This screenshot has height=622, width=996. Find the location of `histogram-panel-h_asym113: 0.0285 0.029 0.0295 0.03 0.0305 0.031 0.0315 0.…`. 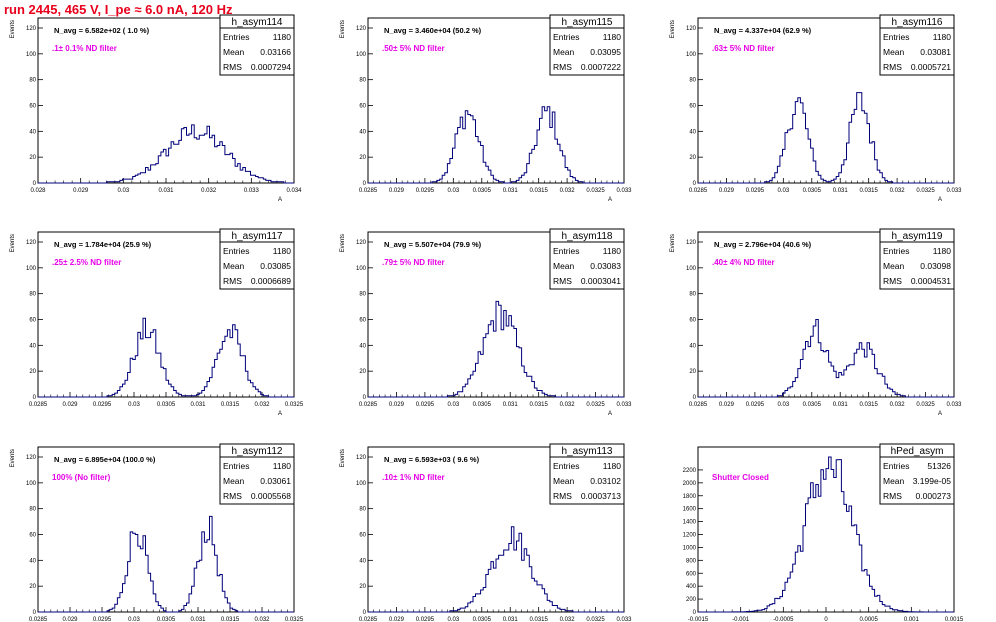

histogram-panel-h_asym113: 0.0285 0.029 0.0295 0.03 0.0305 0.031 0.0315 0.… is located at coordinates (486, 532).